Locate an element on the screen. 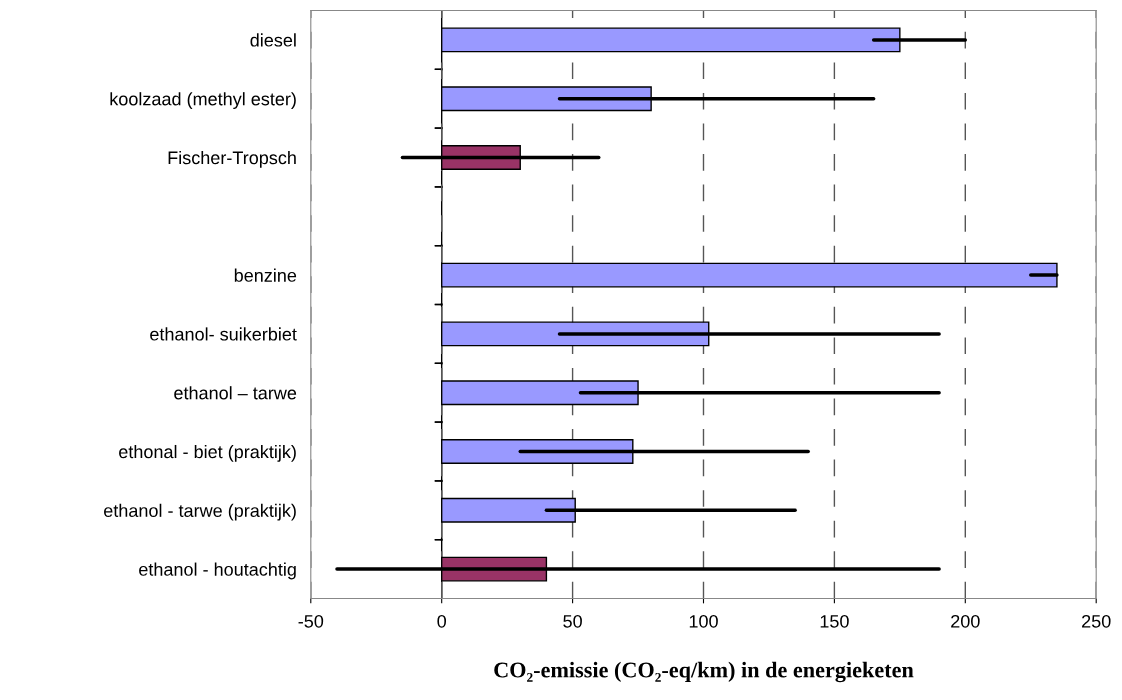 This screenshot has height=700, width=1122. x-tick-label: 100 is located at coordinates (703, 621).